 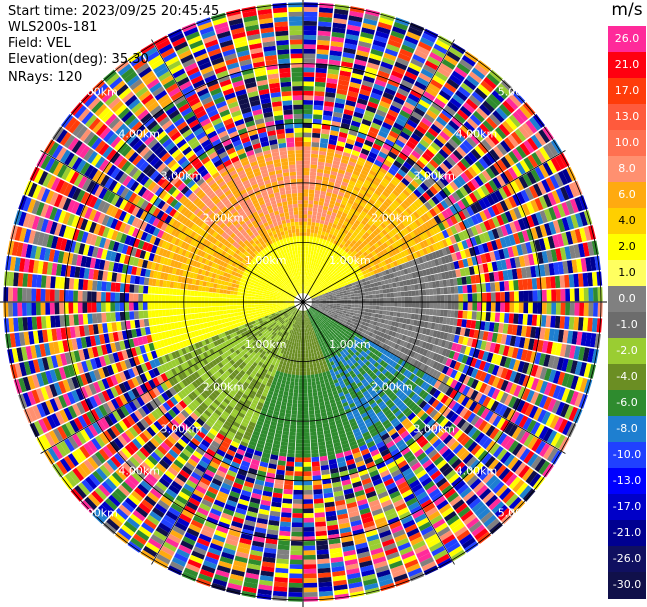 I want to click on nrays-text: NRays: 120, so click(x=45, y=77).